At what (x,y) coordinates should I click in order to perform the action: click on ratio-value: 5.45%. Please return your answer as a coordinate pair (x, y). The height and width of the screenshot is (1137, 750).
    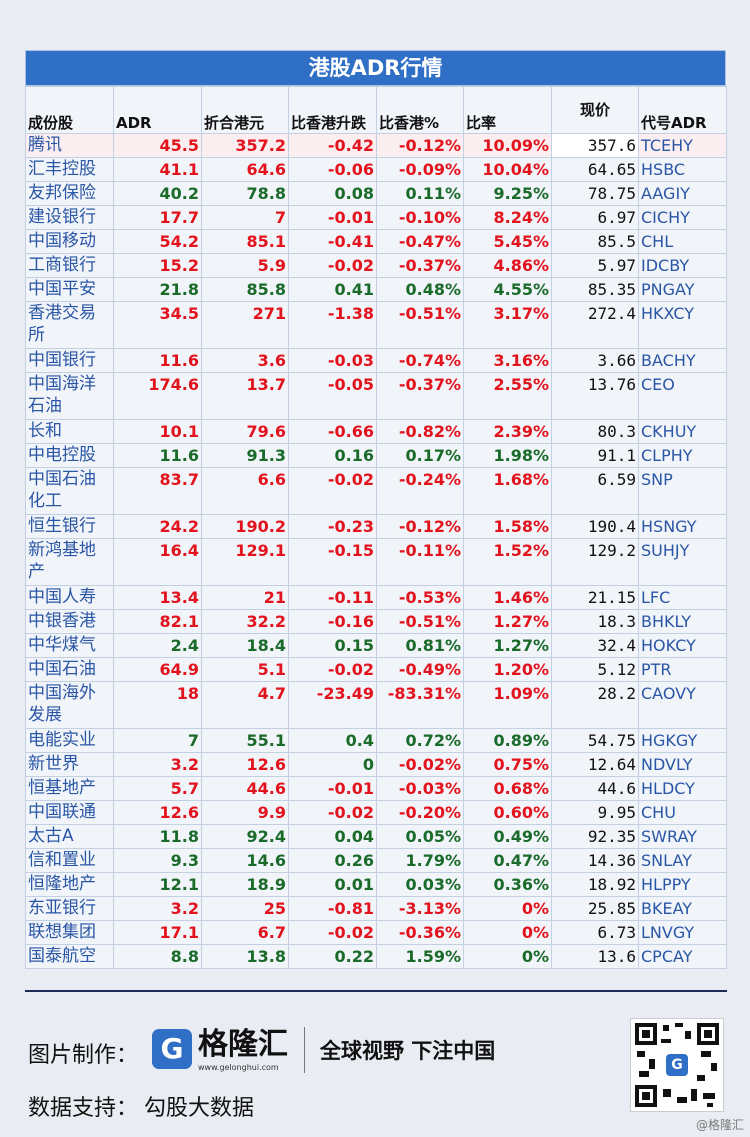
    Looking at the image, I should click on (507, 241).